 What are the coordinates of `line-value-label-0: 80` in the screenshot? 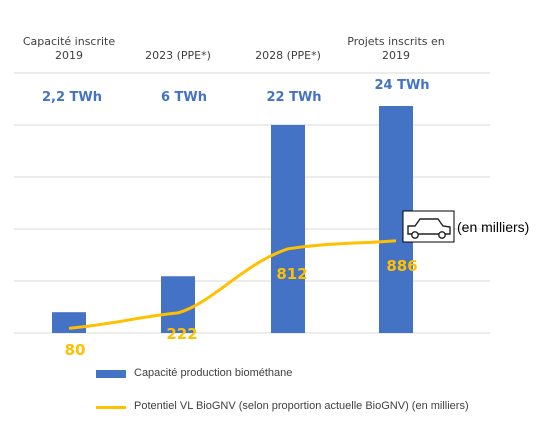 It's located at (75, 350).